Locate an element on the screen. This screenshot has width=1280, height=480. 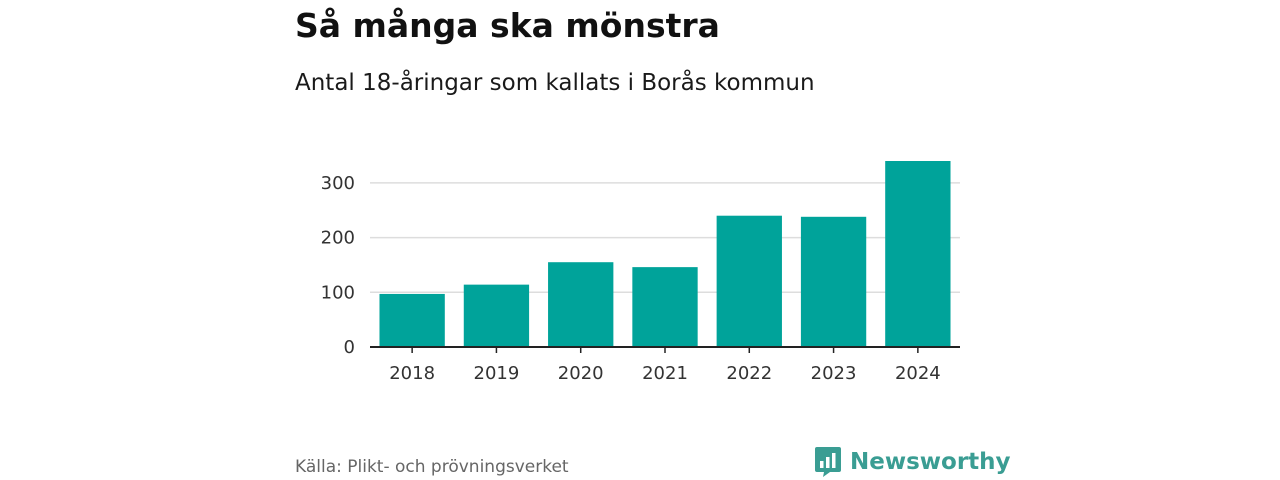
x-tick-label: 2020 is located at coordinates (581, 373).